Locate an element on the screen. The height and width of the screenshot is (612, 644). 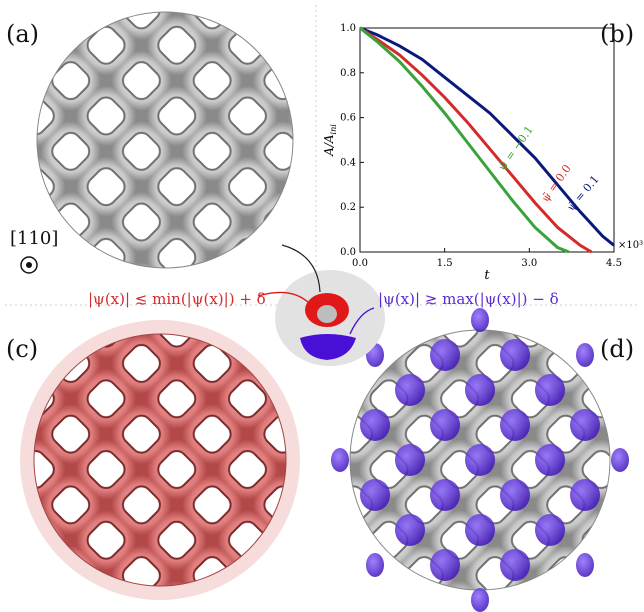
schematic-cross-section is located at coordinates (321, 305).